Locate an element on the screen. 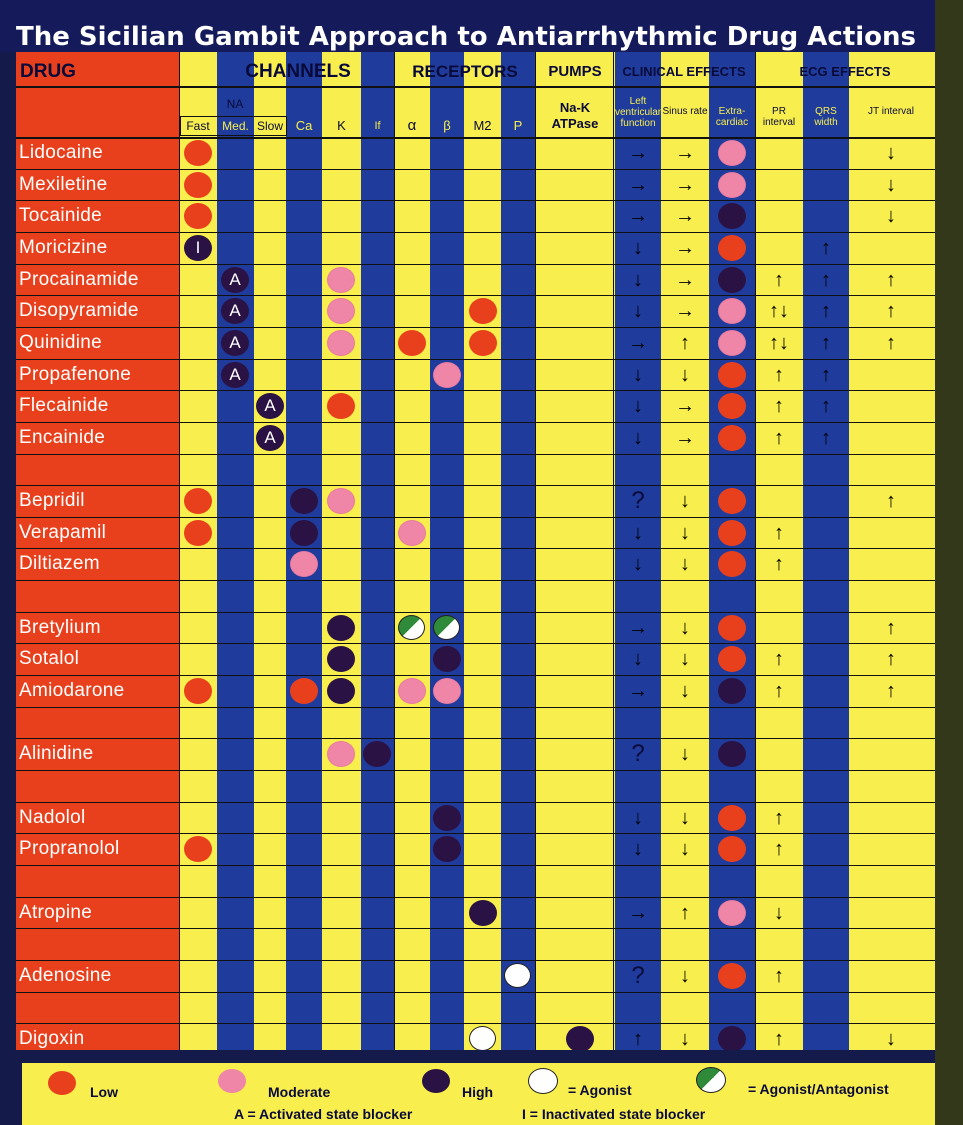  qrs-column-bg is located at coordinates (826, 551).